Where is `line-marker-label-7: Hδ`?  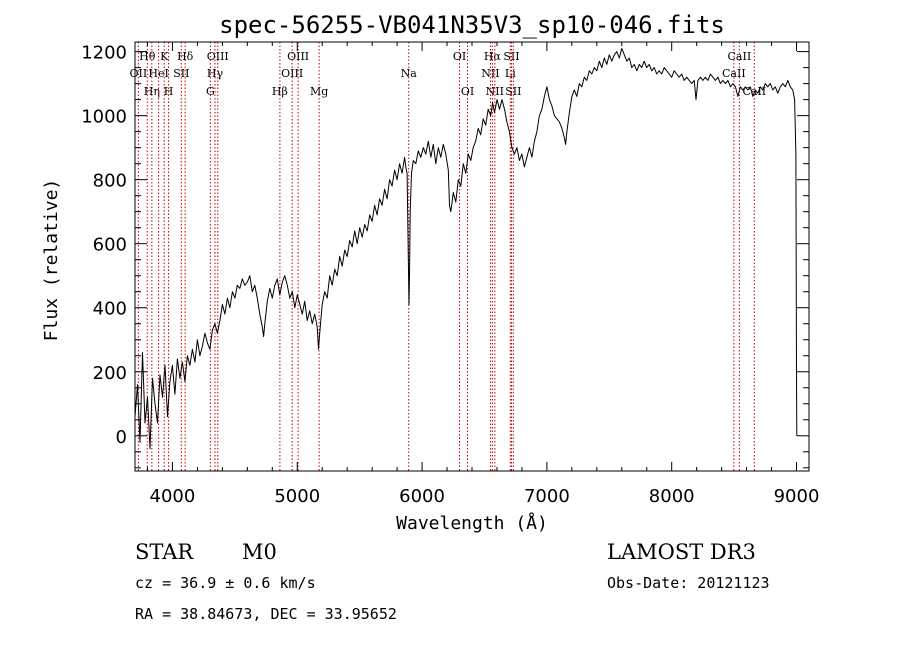
line-marker-label-7: Hδ is located at coordinates (185, 56).